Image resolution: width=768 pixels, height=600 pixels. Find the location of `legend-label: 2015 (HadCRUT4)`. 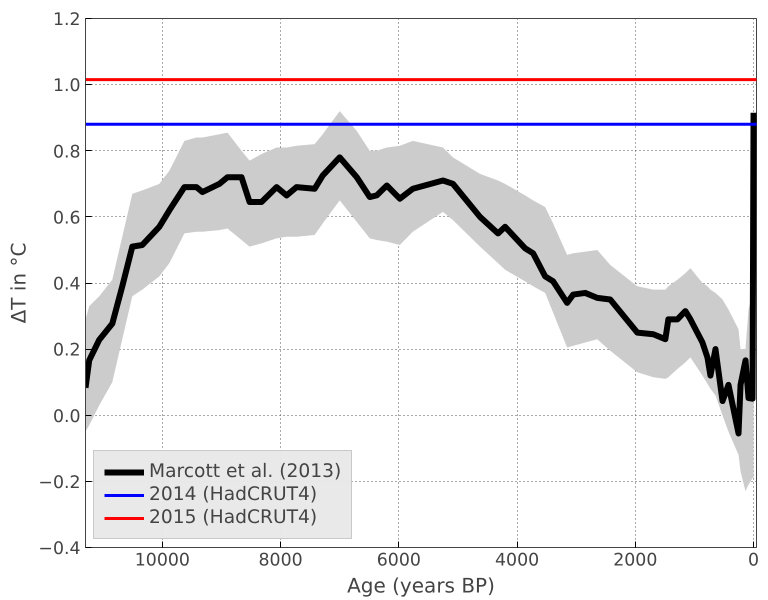

legend-label: 2015 (HadCRUT4) is located at coordinates (233, 517).